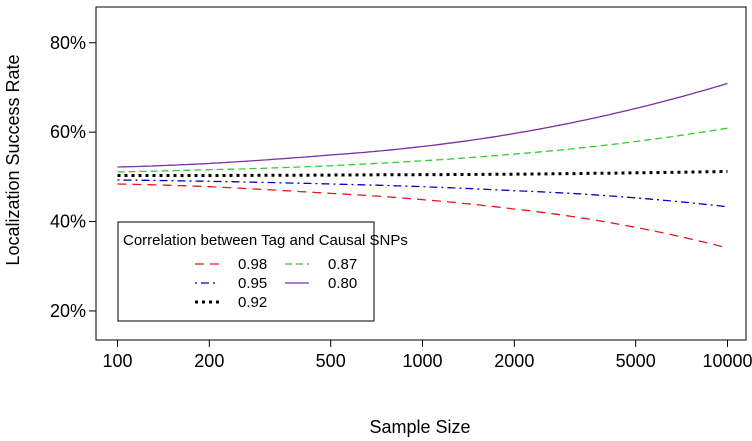  I want to click on series-line-0.87, so click(422, 150).